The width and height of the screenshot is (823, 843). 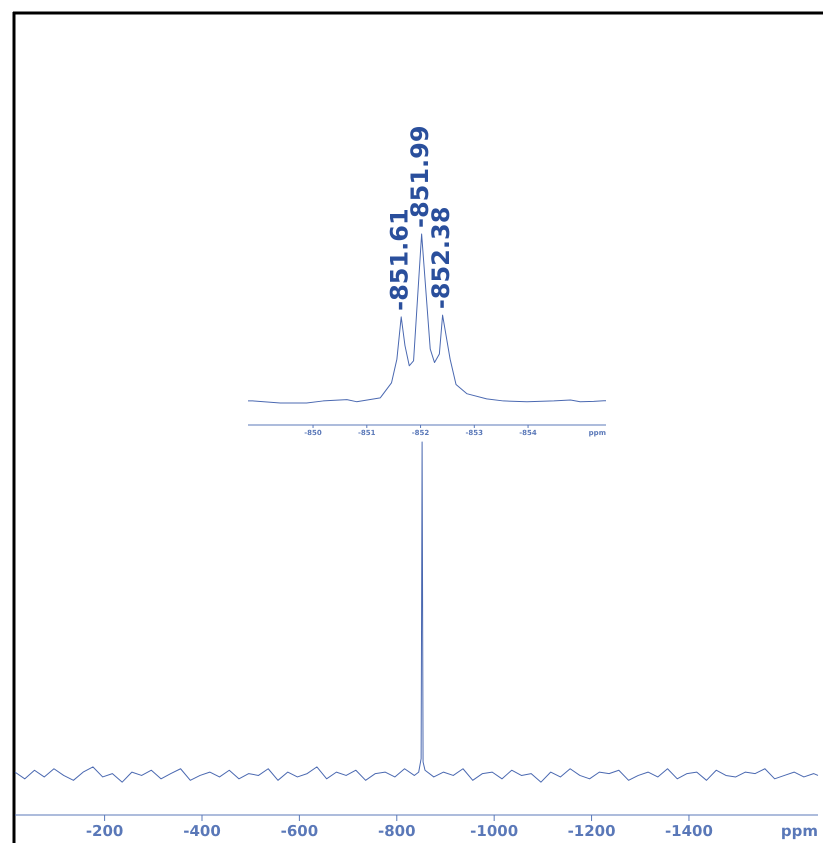 I want to click on x-axis-title: ppm, so click(x=799, y=831).